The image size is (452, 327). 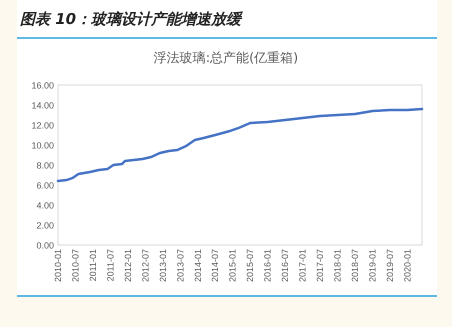 I want to click on y-tick-label: 10.00, so click(x=42, y=145).